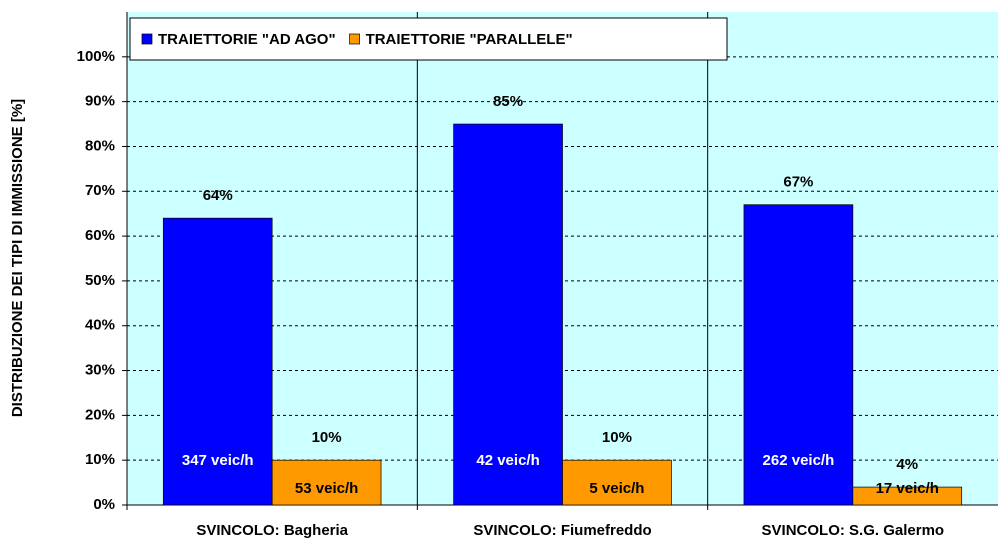 The image size is (999, 543). Describe the element at coordinates (100, 190) in the screenshot. I see `y-tick-label: 70%` at that location.